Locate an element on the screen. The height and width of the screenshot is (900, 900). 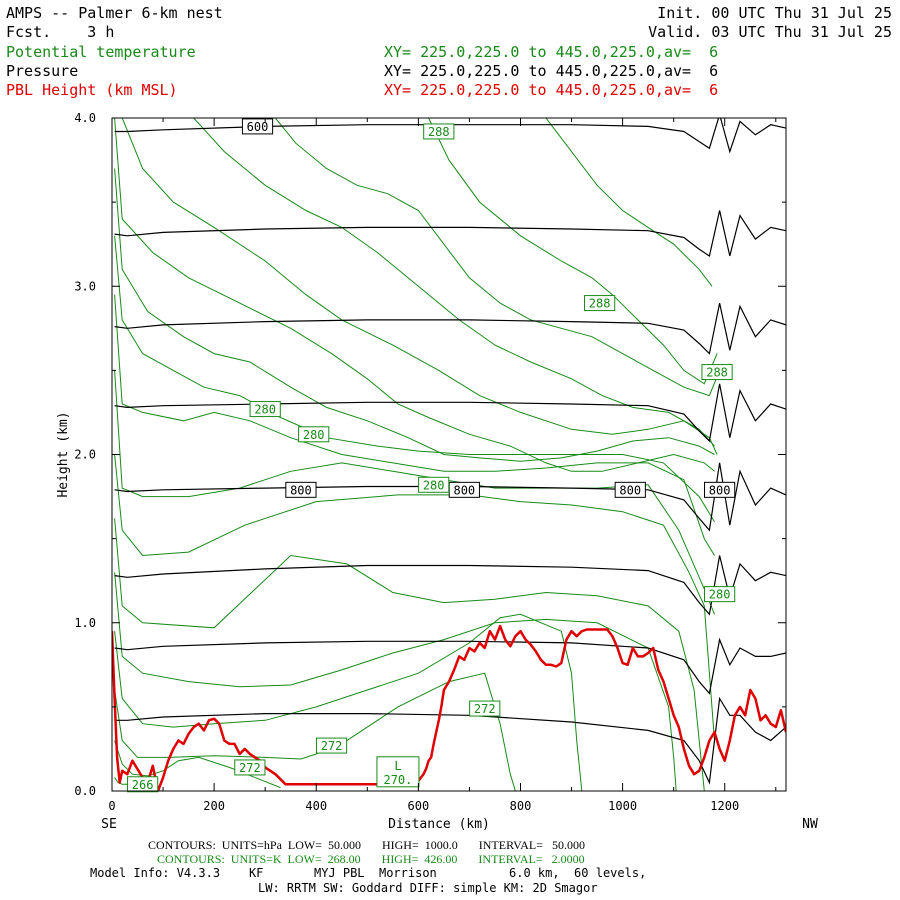
theta-label-text: 266 is located at coordinates (143, 785).